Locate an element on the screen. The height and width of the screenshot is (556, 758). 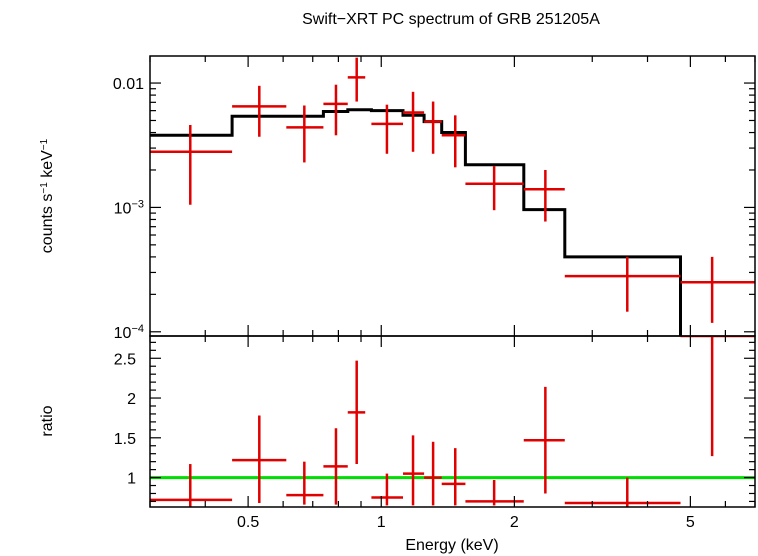
x-tick-label: 2 is located at coordinates (514, 522).